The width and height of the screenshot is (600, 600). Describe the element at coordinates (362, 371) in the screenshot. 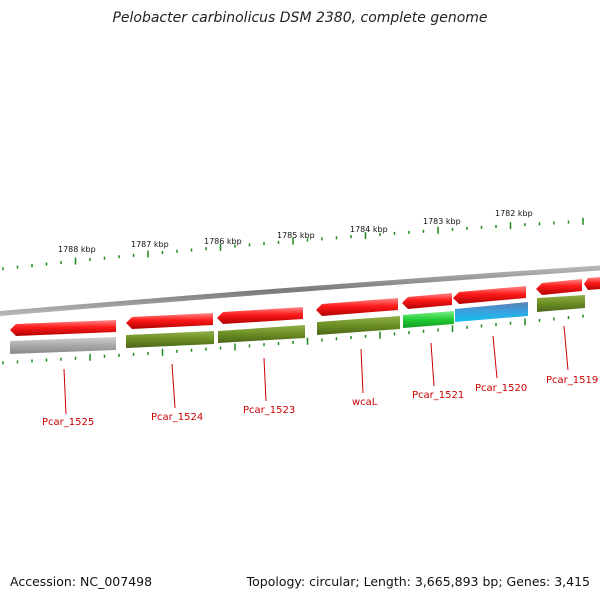

I see `leader-wcal` at that location.